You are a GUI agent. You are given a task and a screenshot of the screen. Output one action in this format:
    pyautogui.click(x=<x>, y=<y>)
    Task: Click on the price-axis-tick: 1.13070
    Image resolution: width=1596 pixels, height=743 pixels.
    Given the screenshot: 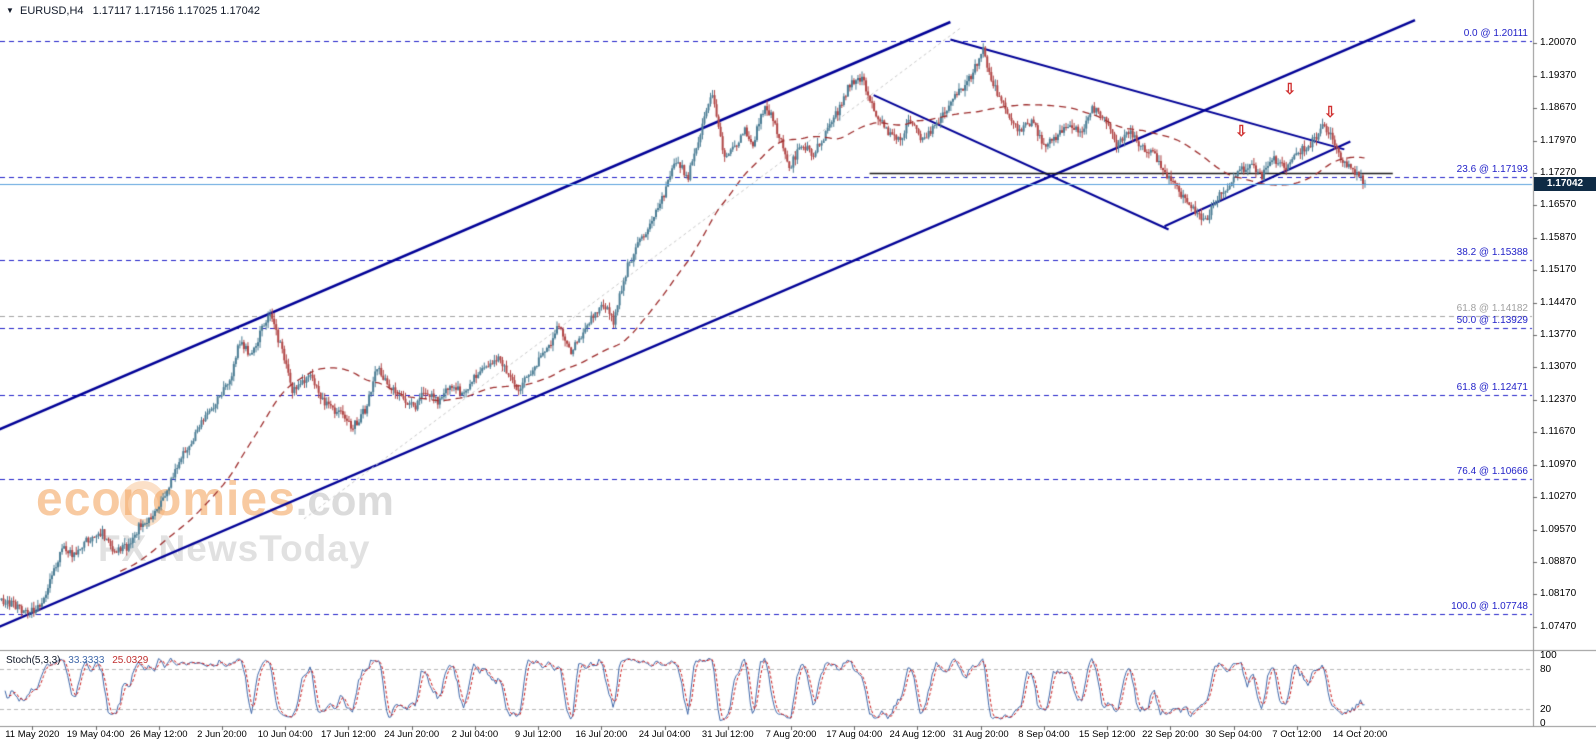 What is the action you would take?
    pyautogui.click(x=1558, y=367)
    